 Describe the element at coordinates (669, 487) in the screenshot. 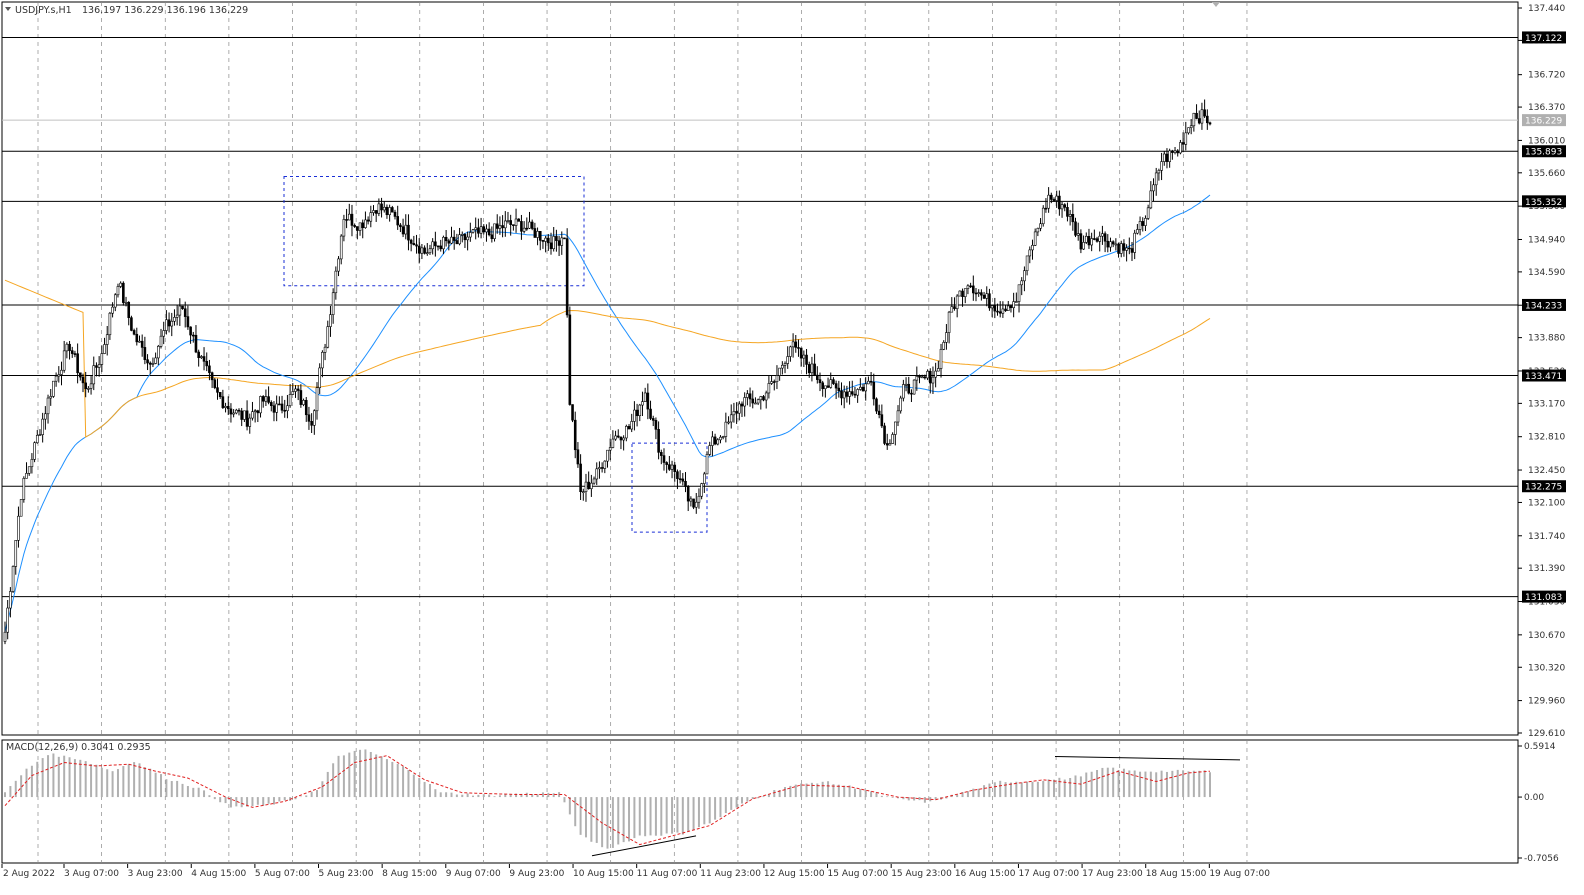

I see `reversal-box` at that location.